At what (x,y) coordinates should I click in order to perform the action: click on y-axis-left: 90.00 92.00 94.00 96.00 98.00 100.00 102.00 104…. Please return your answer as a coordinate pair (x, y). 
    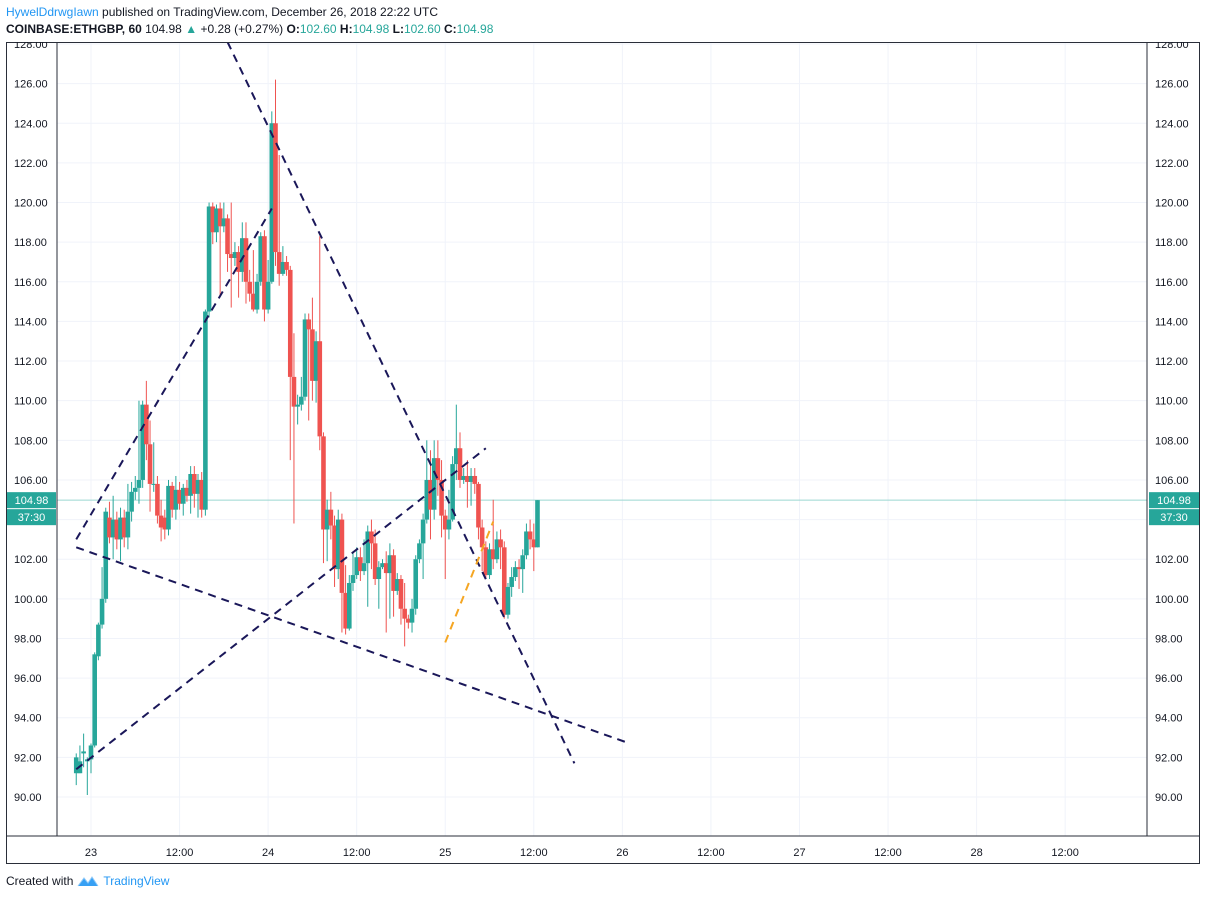
    Looking at the image, I should click on (31, 421).